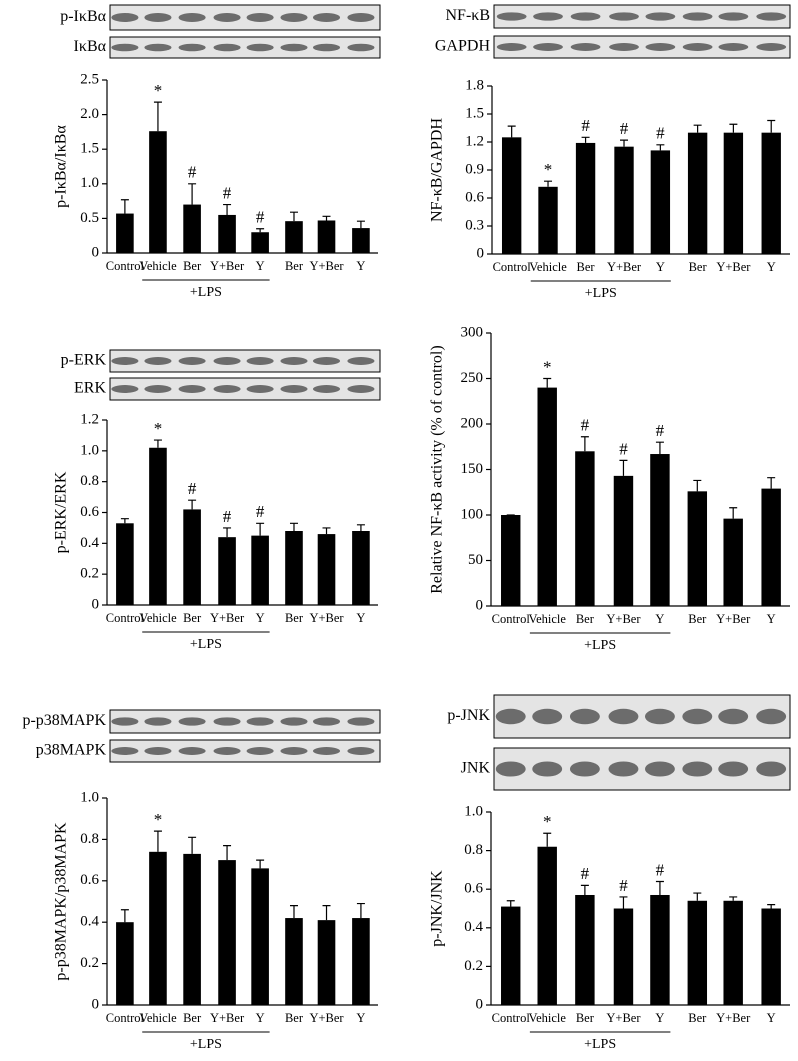 The height and width of the screenshot is (1061, 798). What do you see at coordinates (90, 46) in the screenshot?
I see `blot-label: IκBα` at bounding box center [90, 46].